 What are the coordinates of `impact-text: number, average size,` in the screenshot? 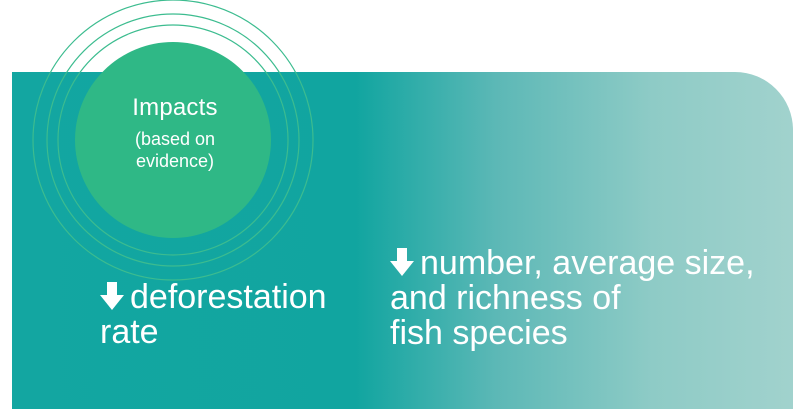 It's located at (587, 263).